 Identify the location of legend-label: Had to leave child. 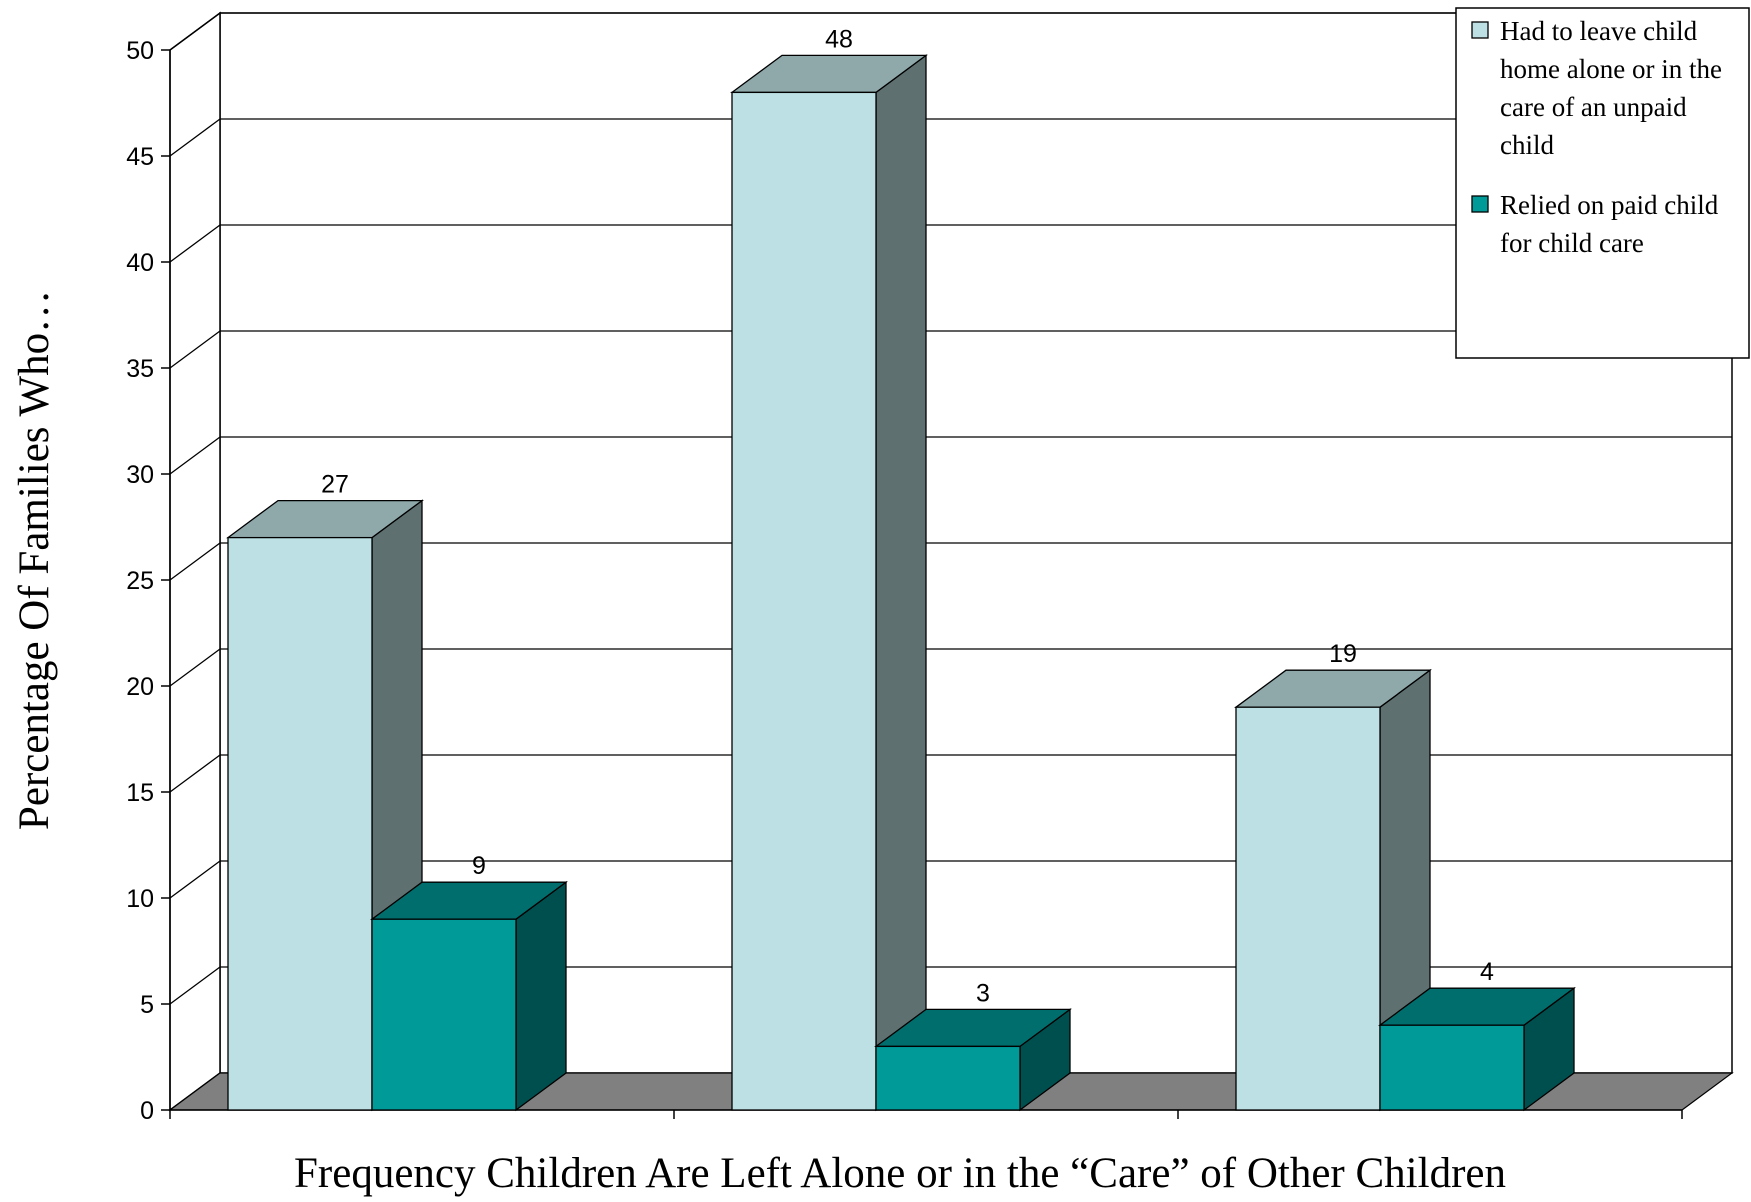
(1599, 31).